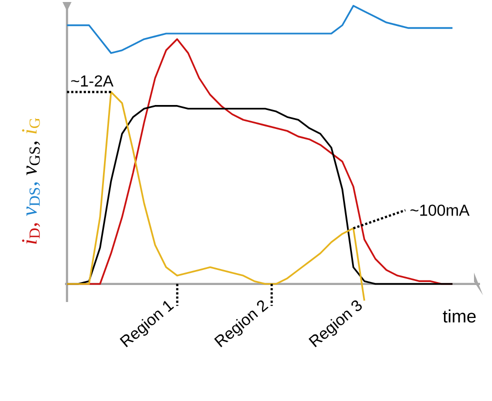  What do you see at coordinates (440, 210) in the screenshot?
I see `annotation: ~100mA` at bounding box center [440, 210].